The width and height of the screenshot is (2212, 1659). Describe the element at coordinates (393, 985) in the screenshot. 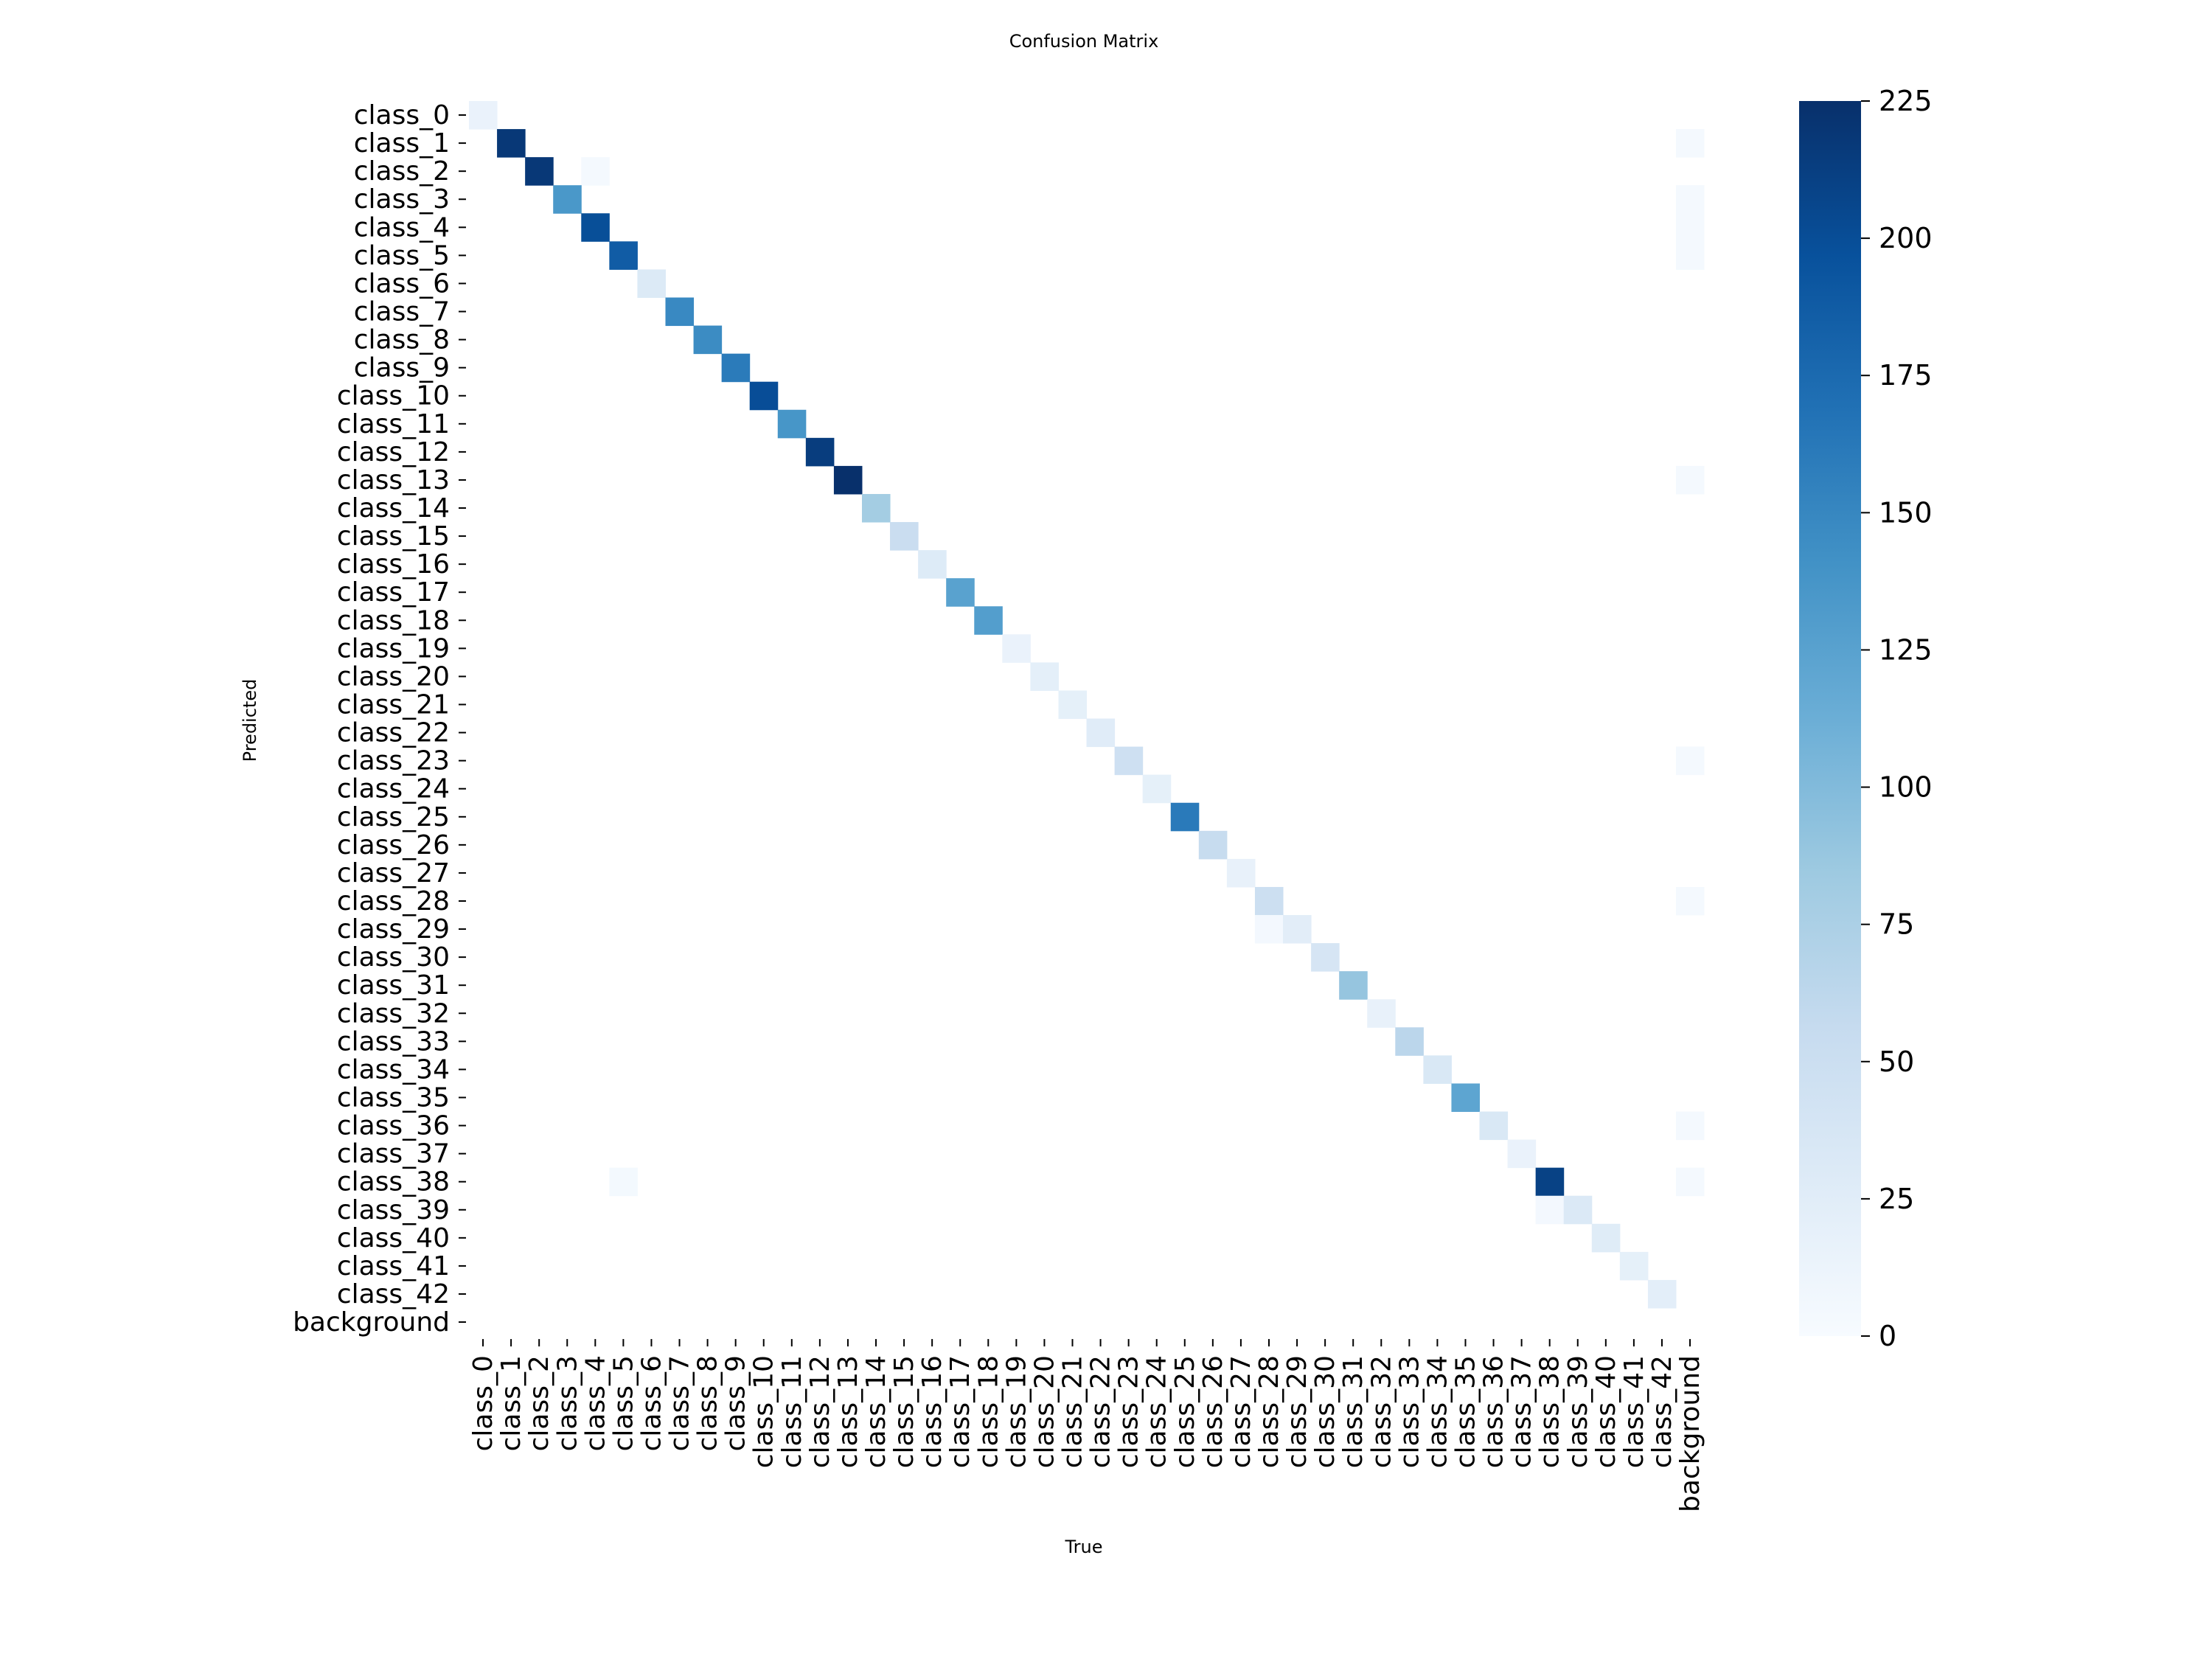

I see `y-tick-label: class_31` at that location.